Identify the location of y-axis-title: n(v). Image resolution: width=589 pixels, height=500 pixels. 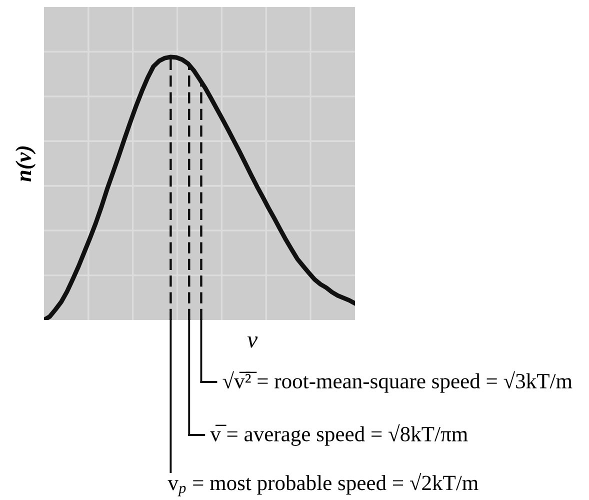
(26, 164).